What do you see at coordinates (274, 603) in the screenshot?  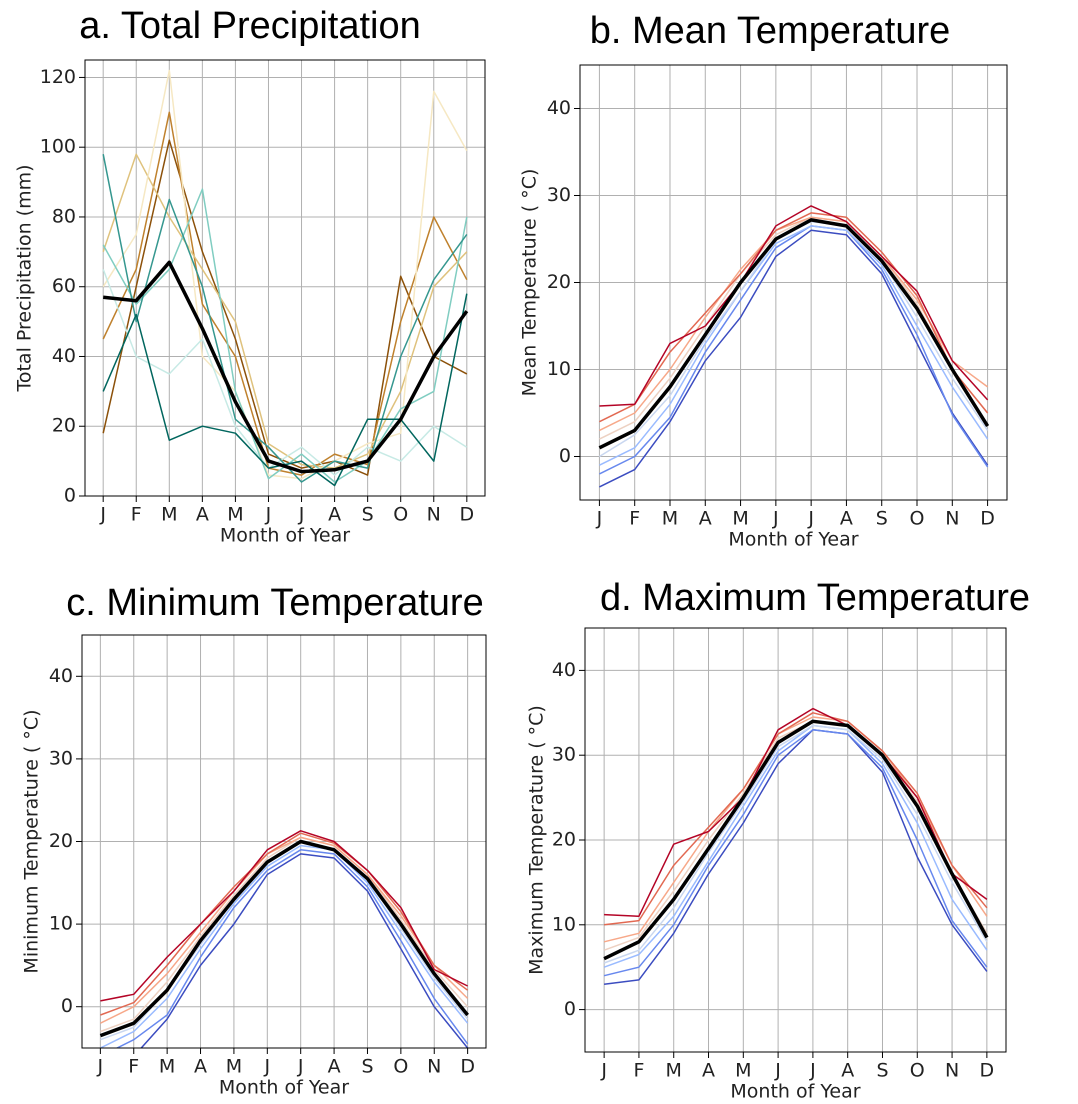 I see `chart-title: c. Minimum Temperature` at bounding box center [274, 603].